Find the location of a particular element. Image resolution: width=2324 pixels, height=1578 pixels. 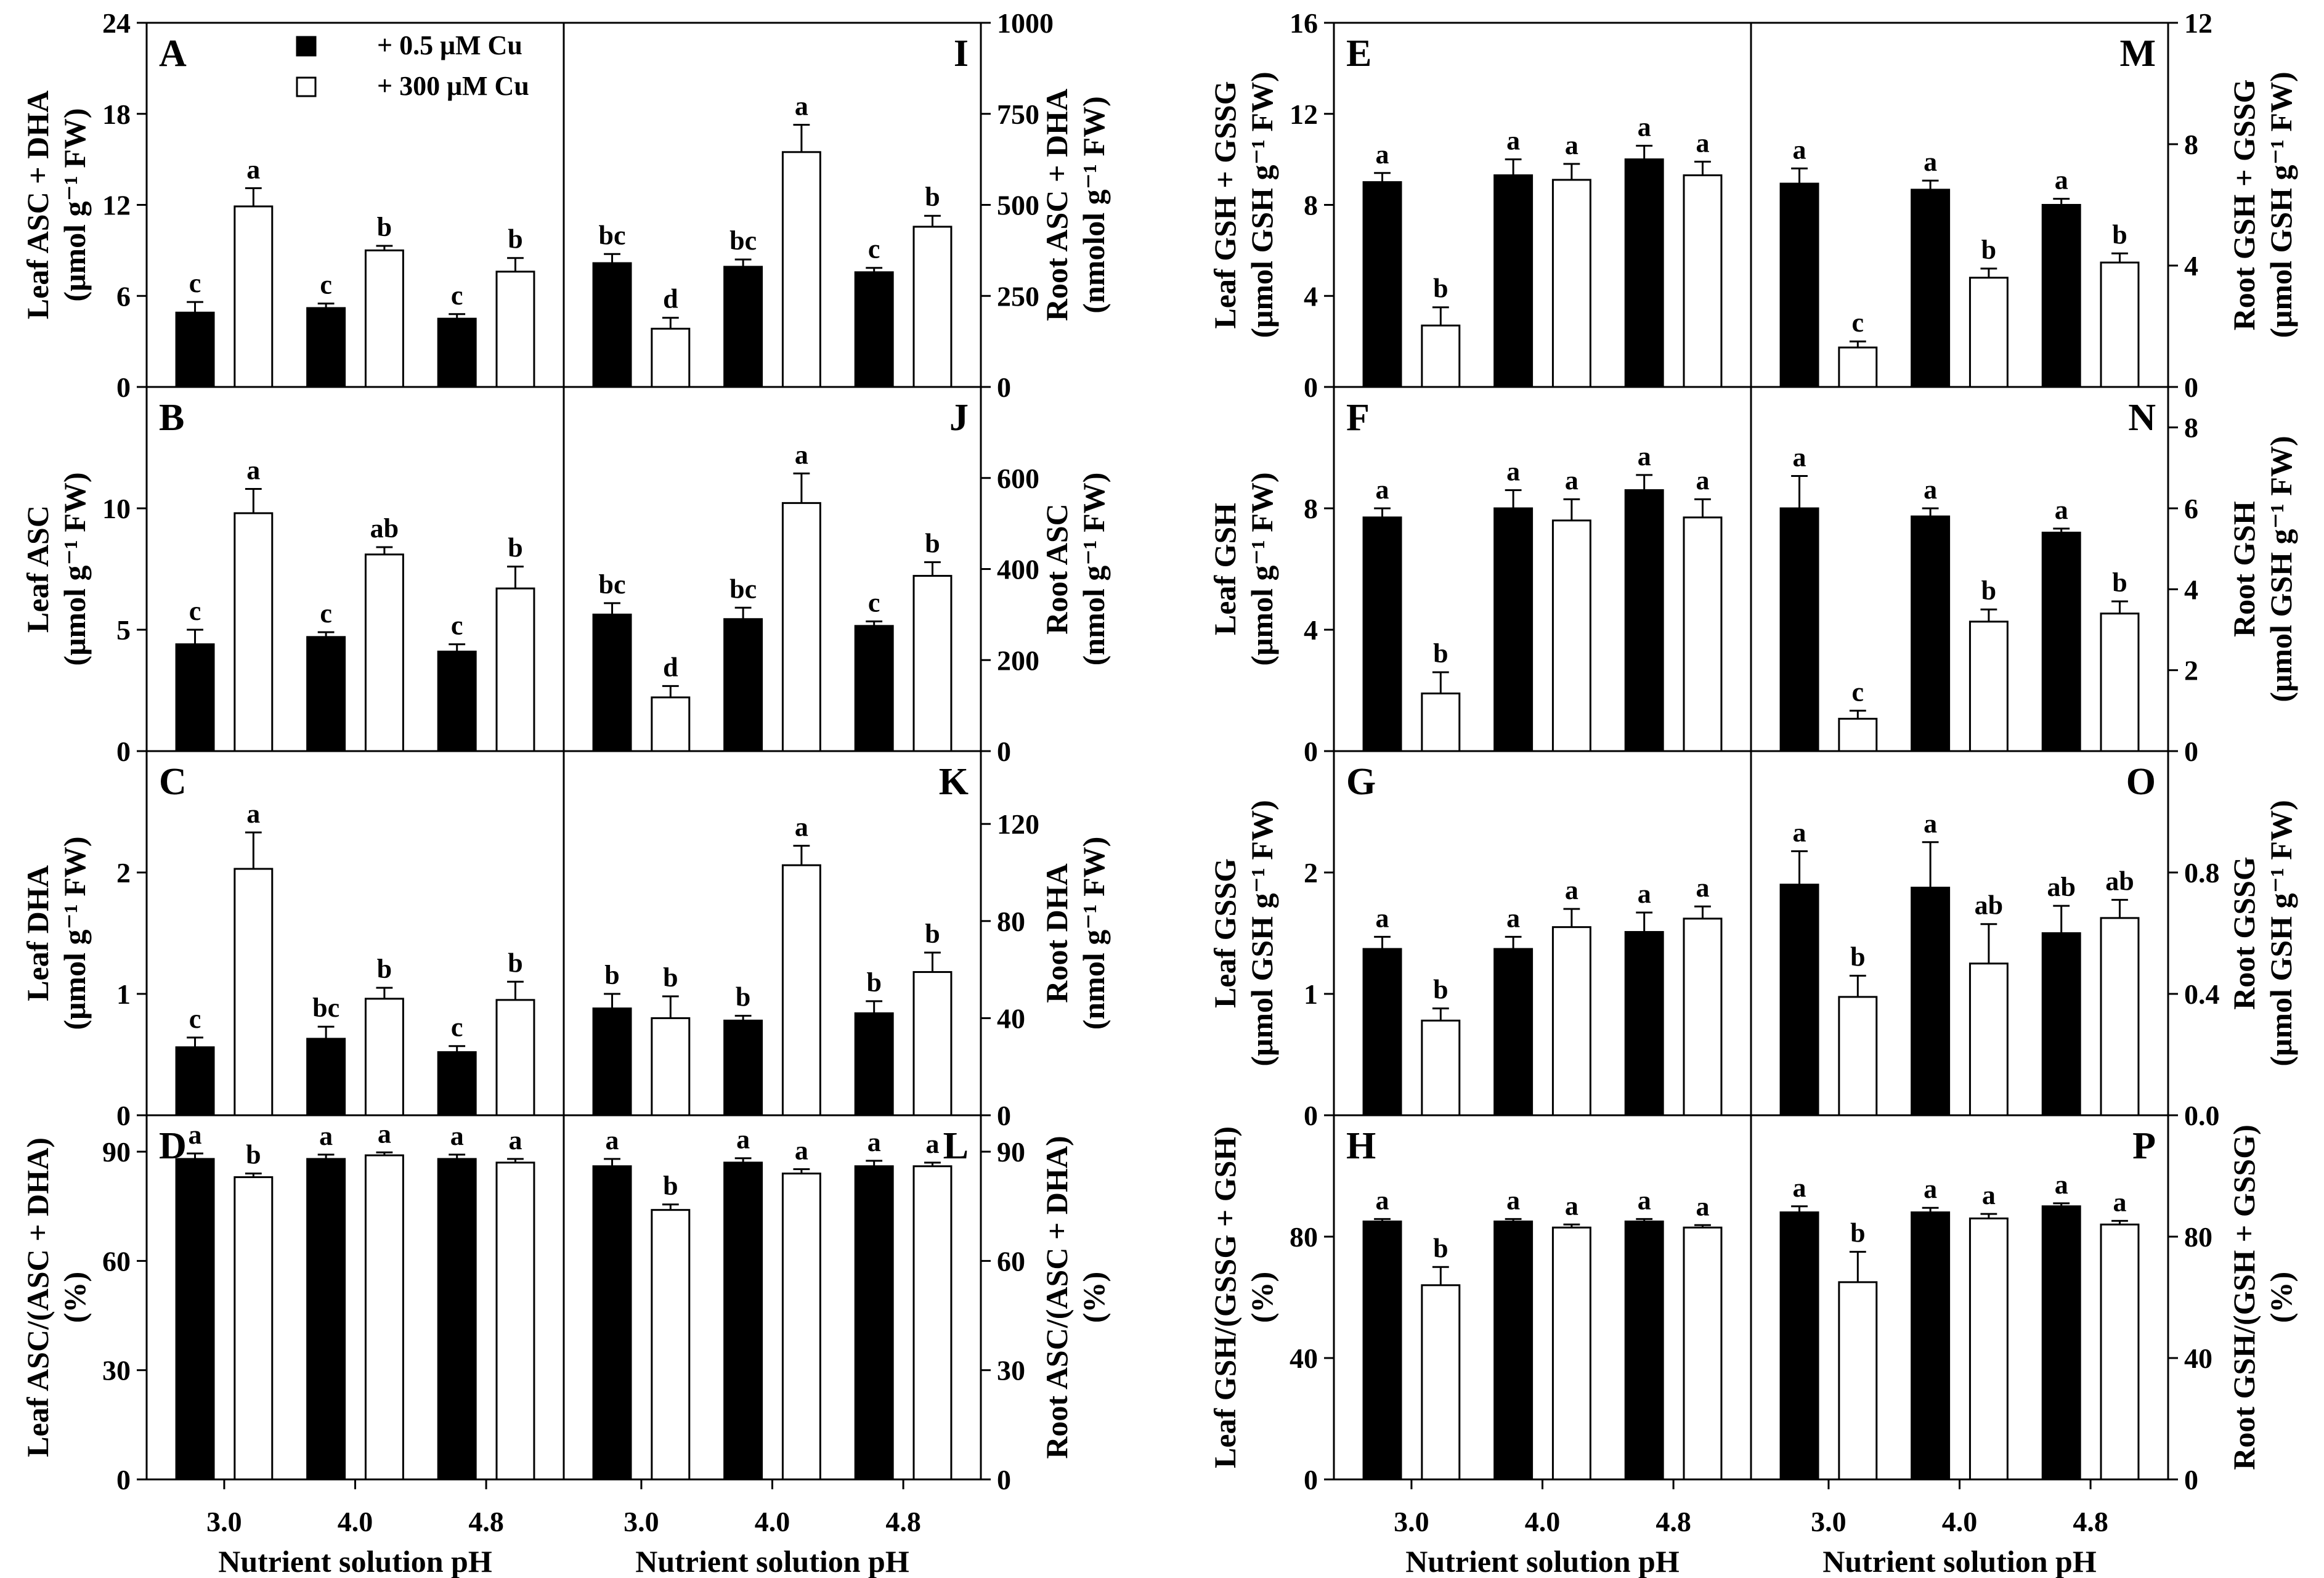

y-axis-label-line: Root GSH/(GSH + GSSG) is located at coordinates (2244, 1297).